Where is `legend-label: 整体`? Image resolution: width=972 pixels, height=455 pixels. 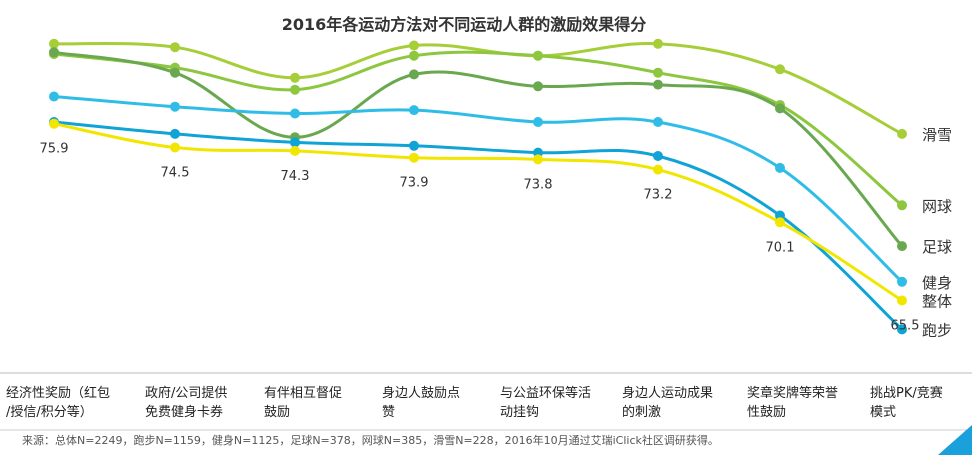
legend-label: 整体 is located at coordinates (937, 302).